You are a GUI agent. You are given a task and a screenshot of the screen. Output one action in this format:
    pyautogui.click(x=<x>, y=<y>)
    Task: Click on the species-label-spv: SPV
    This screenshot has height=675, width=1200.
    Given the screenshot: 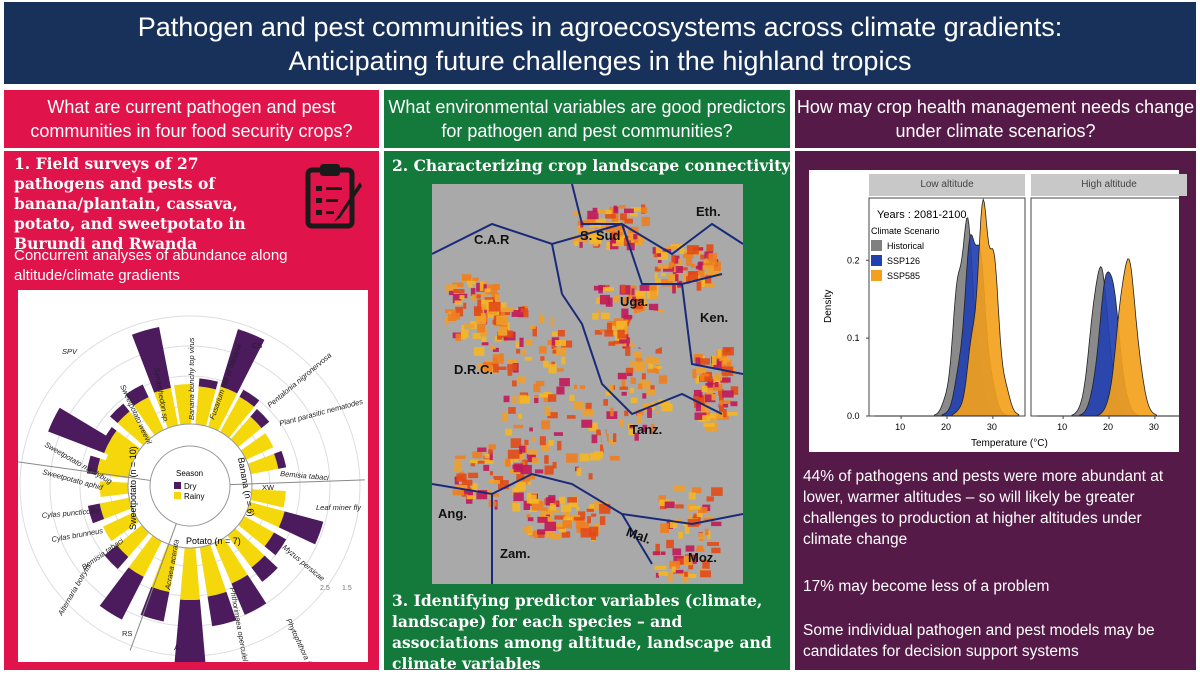 What is the action you would take?
    pyautogui.click(x=70, y=351)
    